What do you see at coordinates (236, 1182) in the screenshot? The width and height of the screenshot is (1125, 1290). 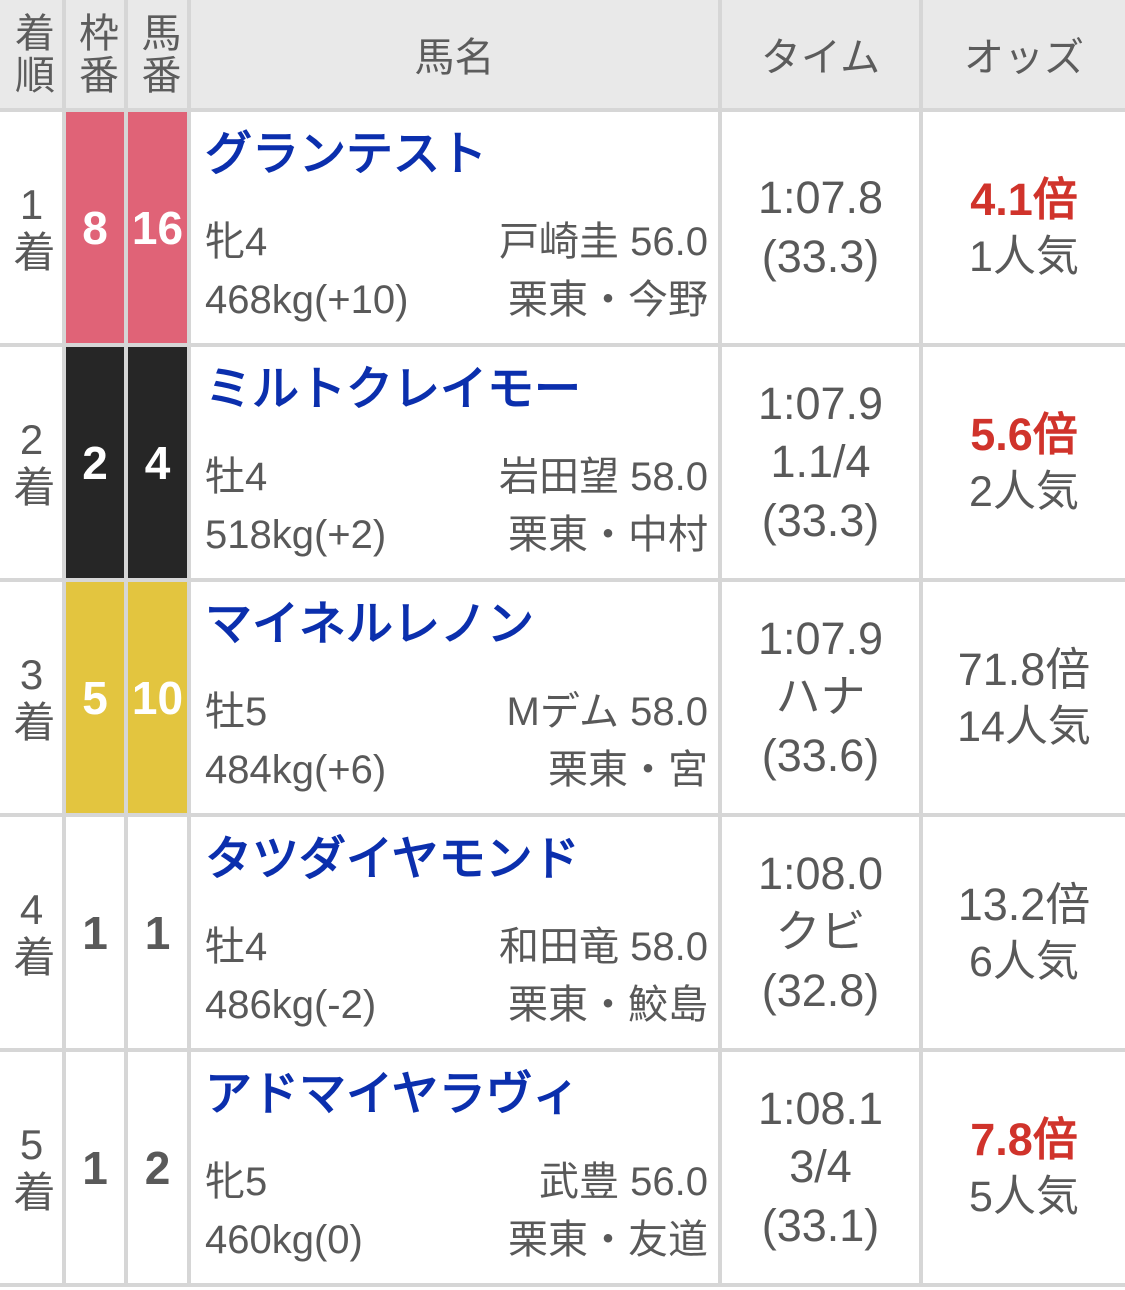 I see `sex-age: 牝5` at bounding box center [236, 1182].